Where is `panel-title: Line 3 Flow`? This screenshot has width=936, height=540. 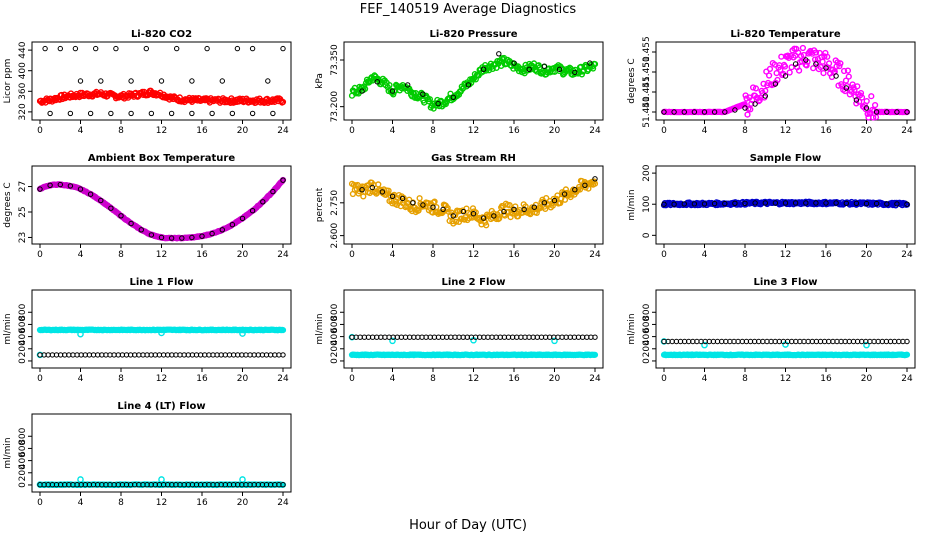
panel-title: Line 3 Flow is located at coordinates (786, 282).